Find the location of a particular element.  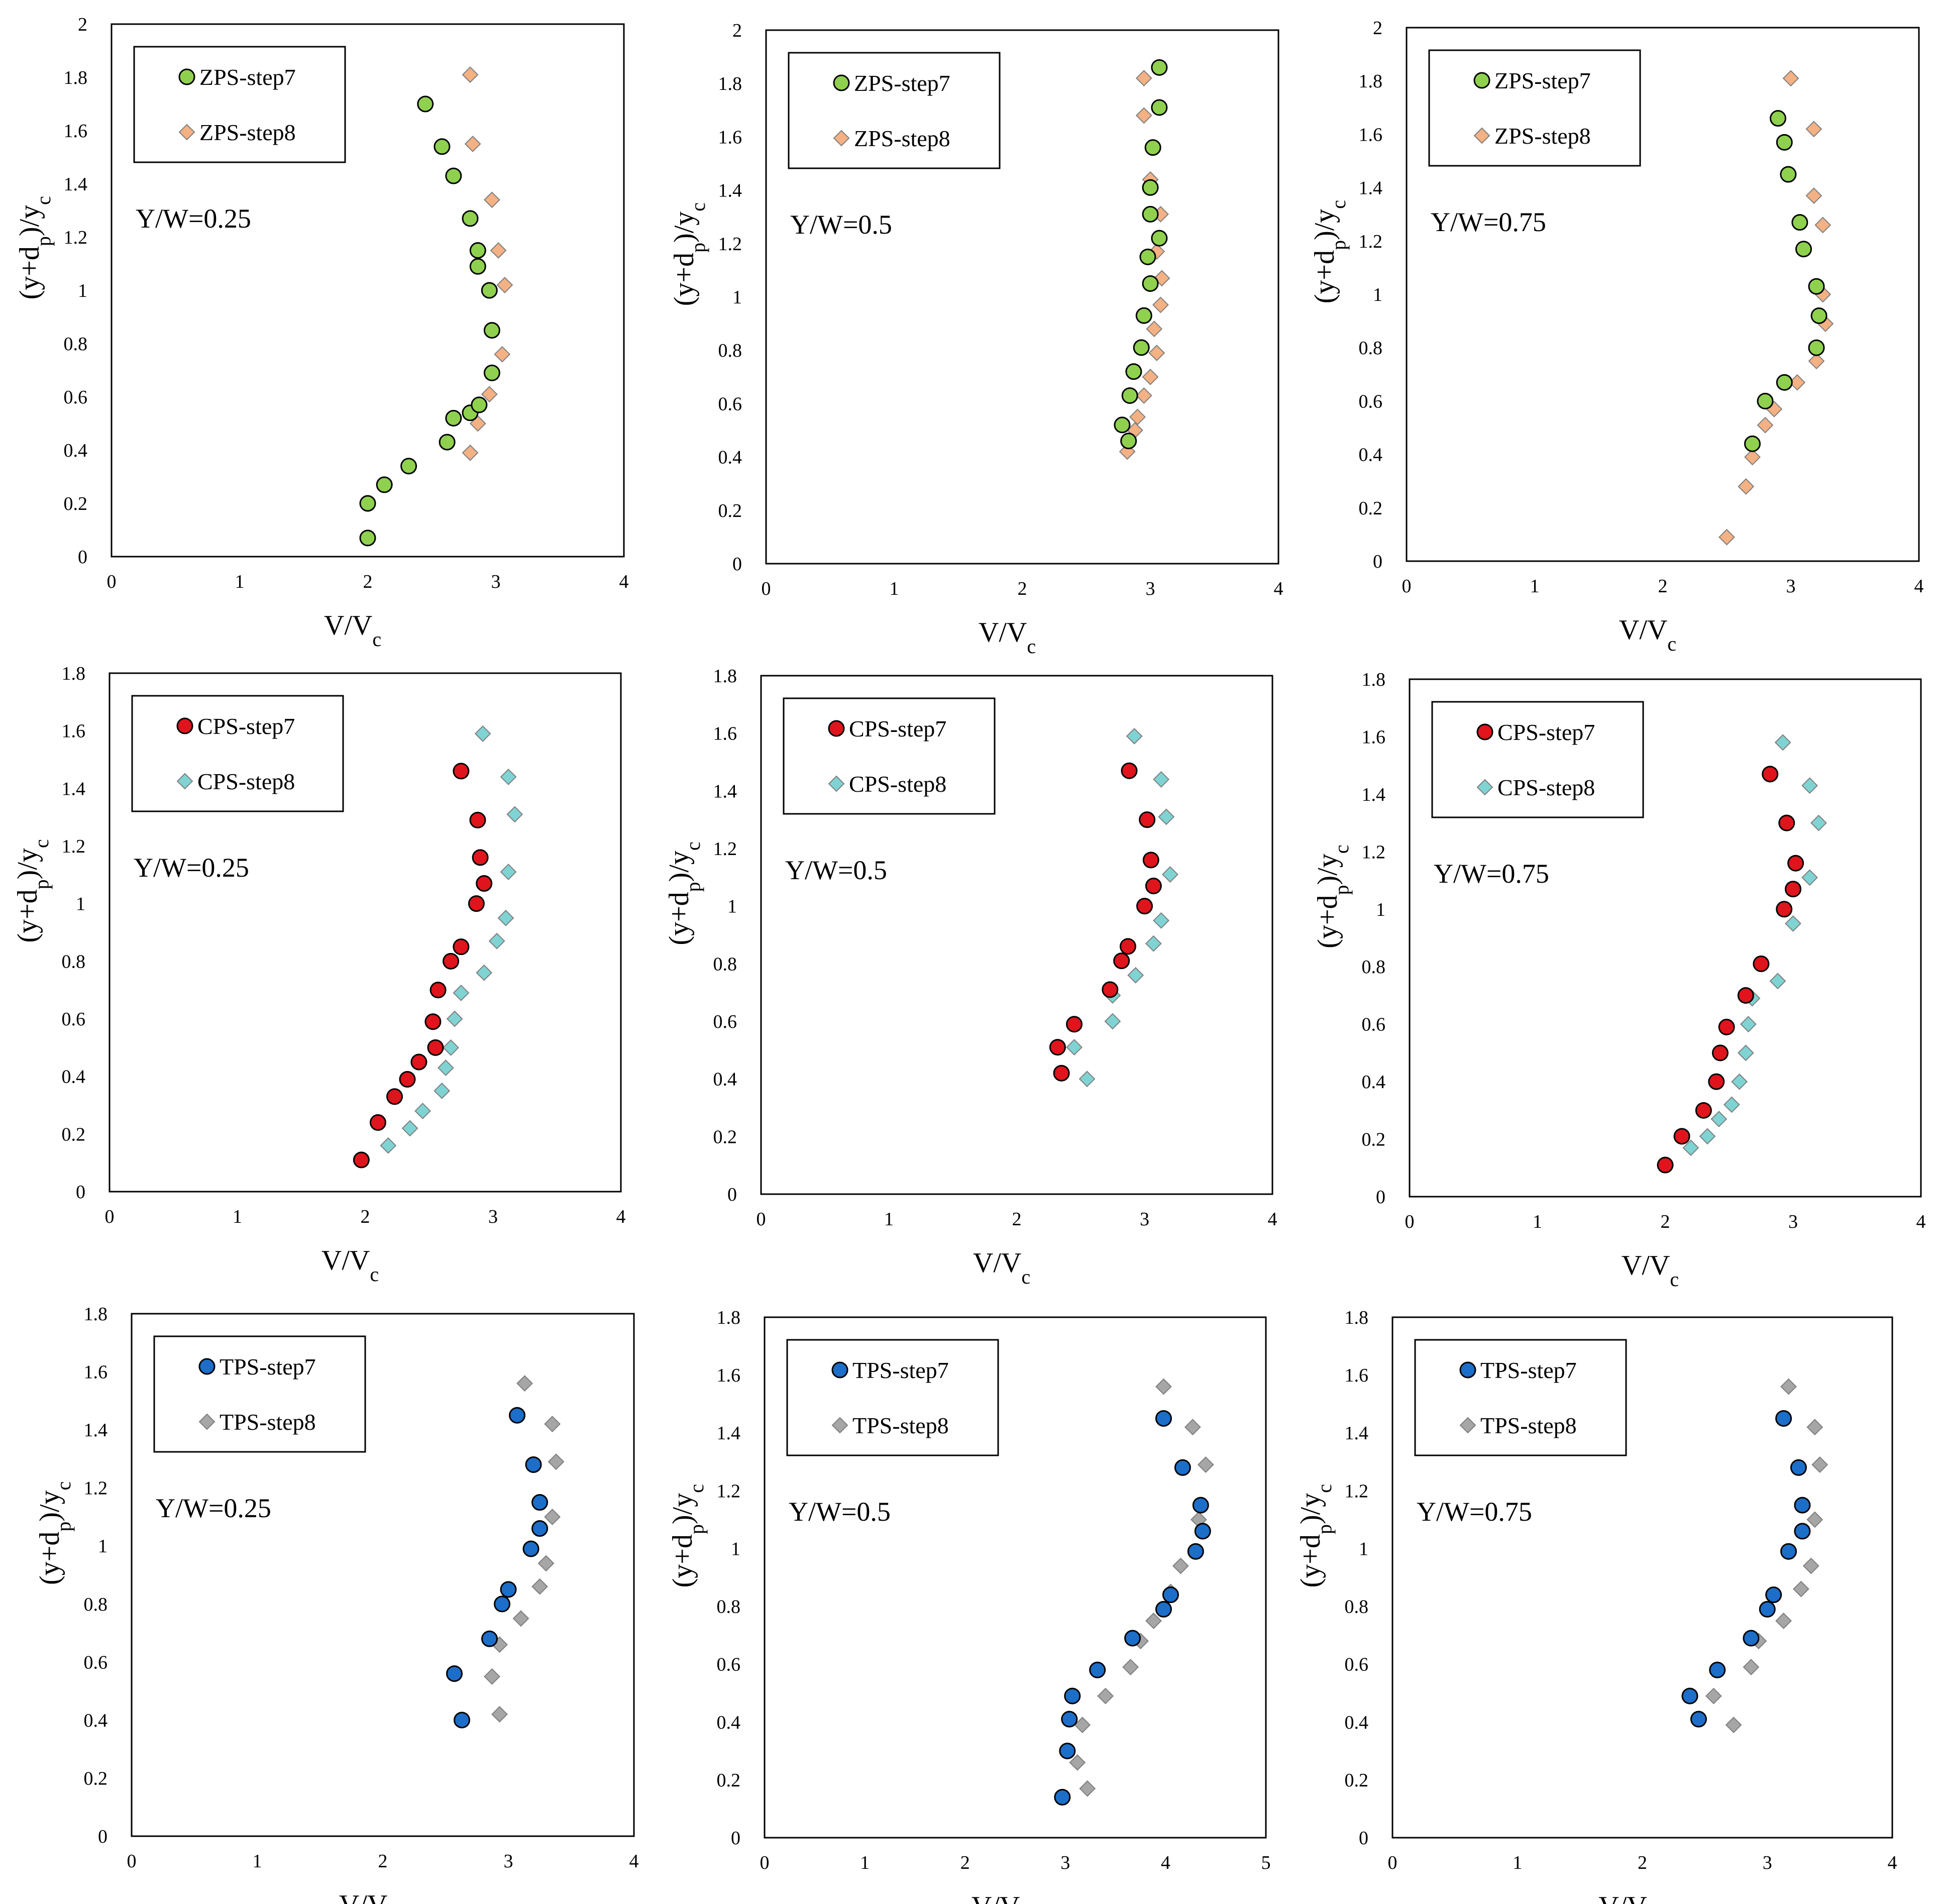

y-tick-label: 1 is located at coordinates (1363, 1548).